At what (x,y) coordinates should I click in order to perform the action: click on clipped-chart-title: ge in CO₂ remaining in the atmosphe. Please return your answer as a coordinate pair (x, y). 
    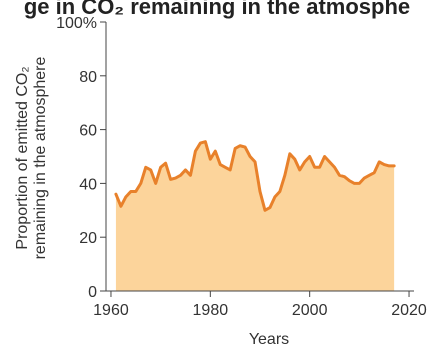
    Looking at the image, I should click on (217, 9).